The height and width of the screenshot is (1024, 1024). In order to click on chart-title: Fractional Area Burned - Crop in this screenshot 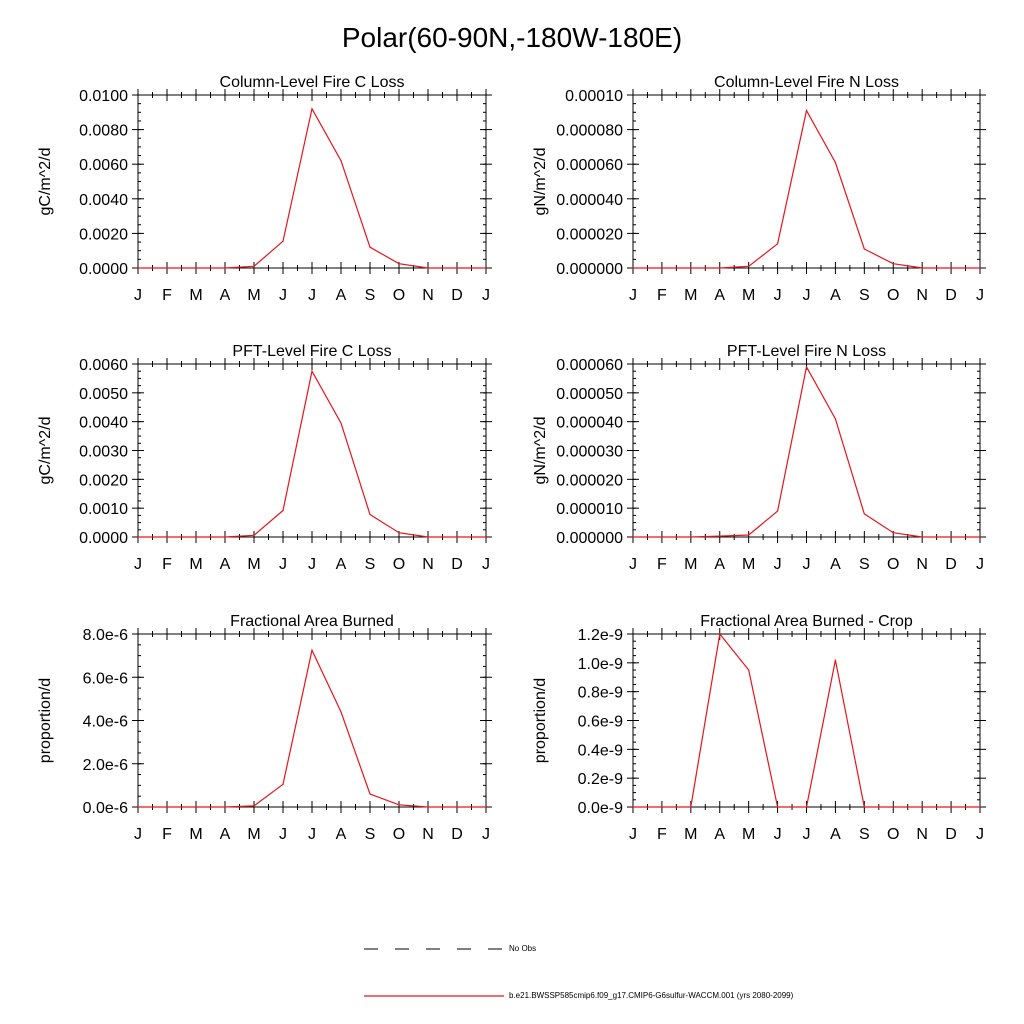, I will do `click(806, 621)`.